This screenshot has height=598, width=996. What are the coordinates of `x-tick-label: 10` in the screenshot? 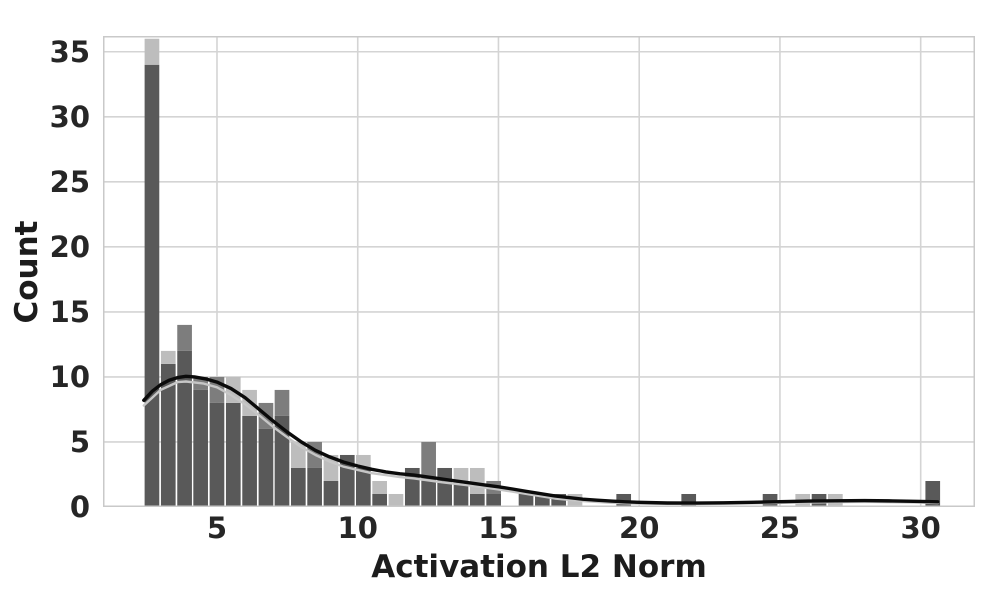 It's located at (357, 528).